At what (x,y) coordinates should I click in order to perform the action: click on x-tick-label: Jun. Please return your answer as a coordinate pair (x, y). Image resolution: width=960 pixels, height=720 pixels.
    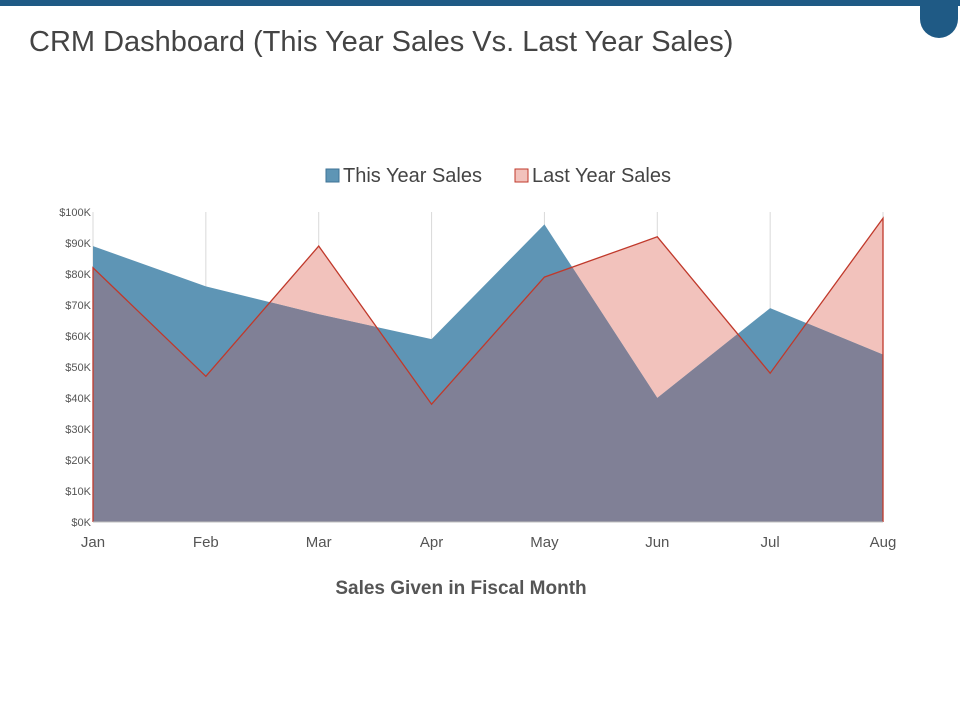
    Looking at the image, I should click on (657, 542).